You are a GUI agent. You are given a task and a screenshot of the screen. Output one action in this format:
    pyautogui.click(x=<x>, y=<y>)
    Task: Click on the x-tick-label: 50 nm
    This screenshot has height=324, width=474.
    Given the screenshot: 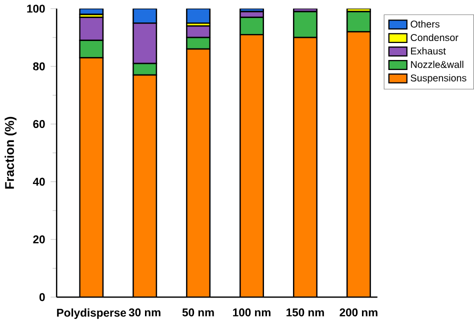 What is the action you would take?
    pyautogui.click(x=198, y=312)
    